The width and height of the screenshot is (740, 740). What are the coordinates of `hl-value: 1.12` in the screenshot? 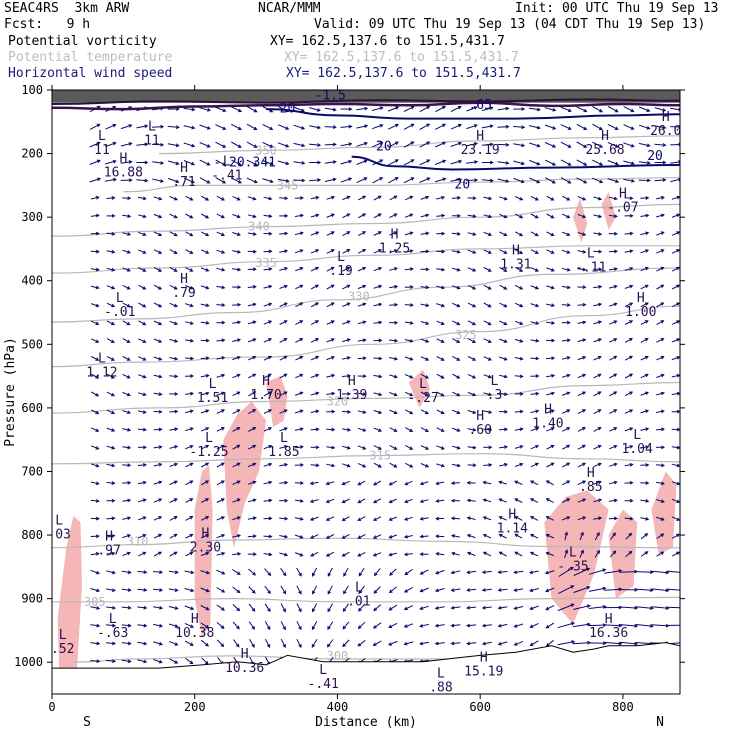 It's located at (101, 373).